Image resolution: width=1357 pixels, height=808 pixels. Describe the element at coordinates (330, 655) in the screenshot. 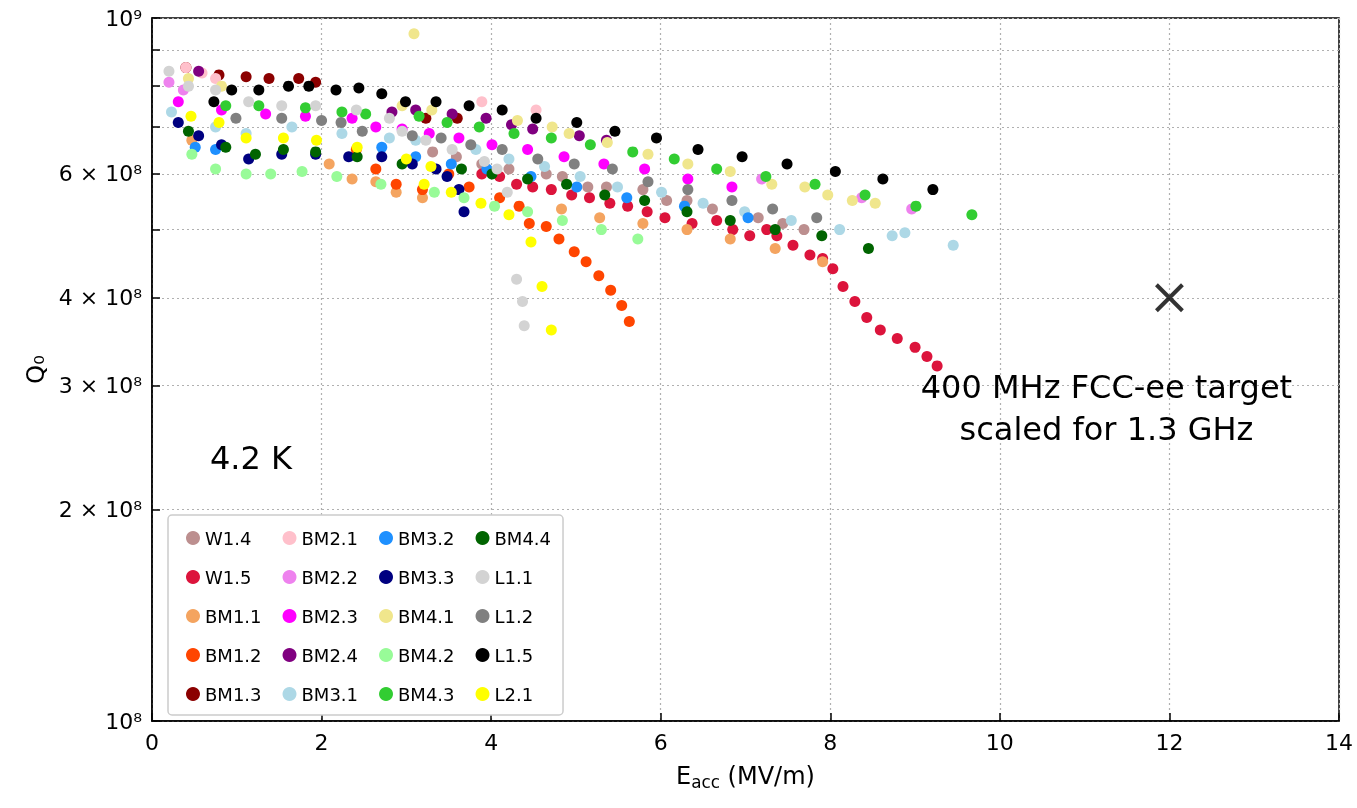

I see `legend-label: BM2.4` at that location.